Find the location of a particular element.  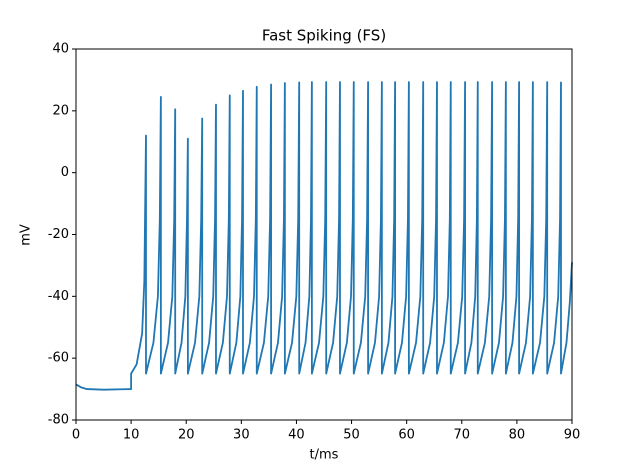

x-tick-label: 10 is located at coordinates (131, 435).